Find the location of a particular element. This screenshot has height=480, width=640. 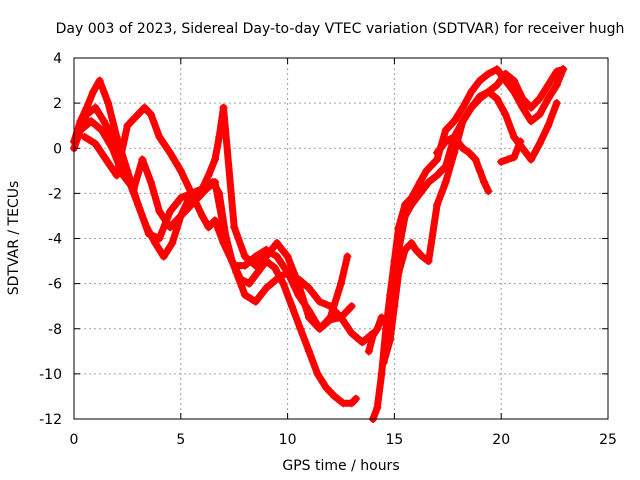

x-tick-label: 20 is located at coordinates (501, 440).